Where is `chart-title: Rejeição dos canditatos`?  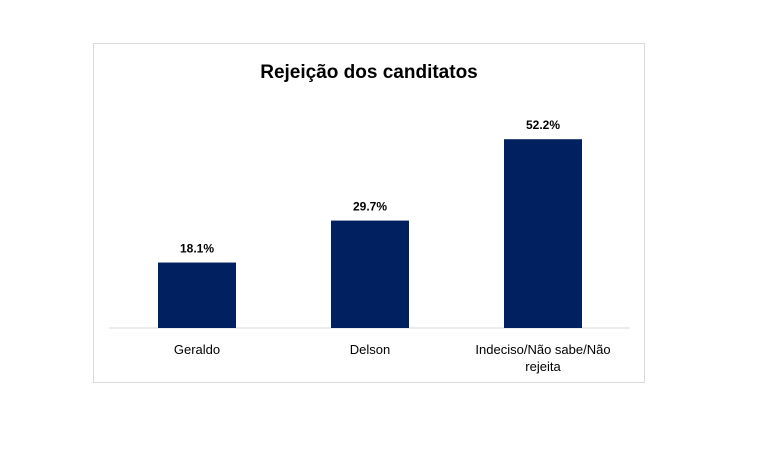
chart-title: Rejeição dos canditatos is located at coordinates (369, 72).